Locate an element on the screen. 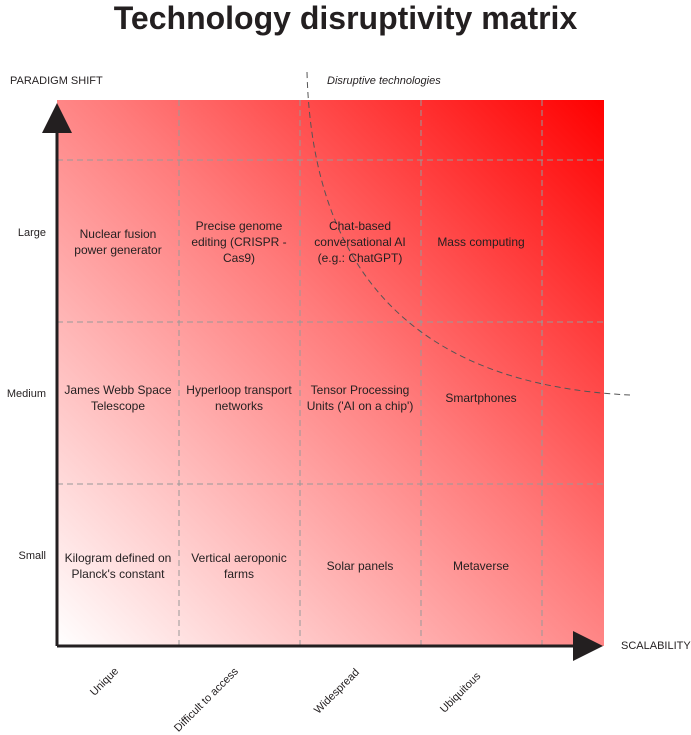 Image resolution: width=691 pixels, height=735 pixels. cell-medium-widespread: Tensor Processing Units ('AI on a chip') is located at coordinates (360, 398).